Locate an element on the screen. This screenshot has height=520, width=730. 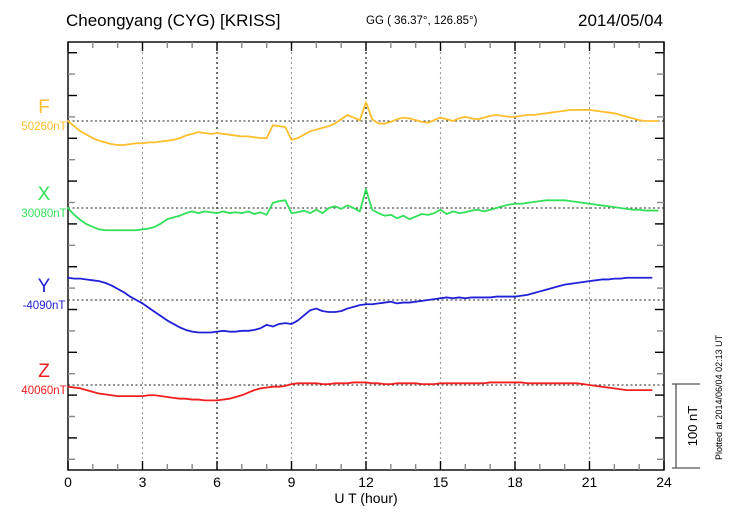
x-tick-label-24: 24 is located at coordinates (664, 482).